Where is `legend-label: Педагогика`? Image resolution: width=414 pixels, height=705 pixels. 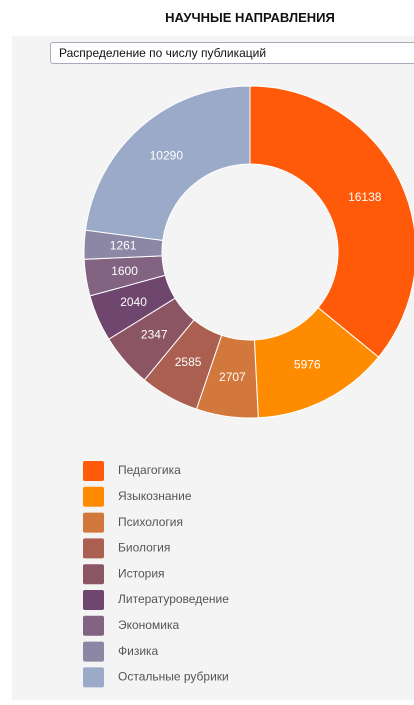
legend-label: Педагогика is located at coordinates (149, 470).